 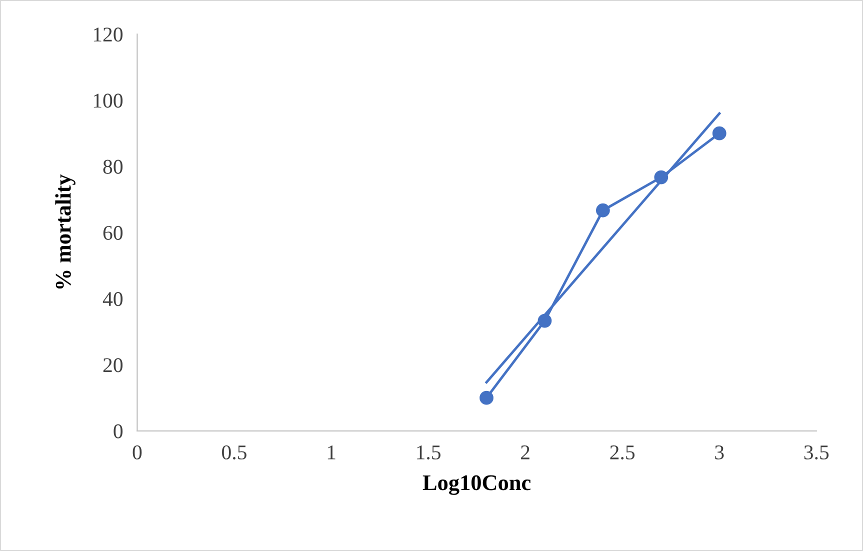 What do you see at coordinates (113, 233) in the screenshot?
I see `y-tick-label: 60` at bounding box center [113, 233].